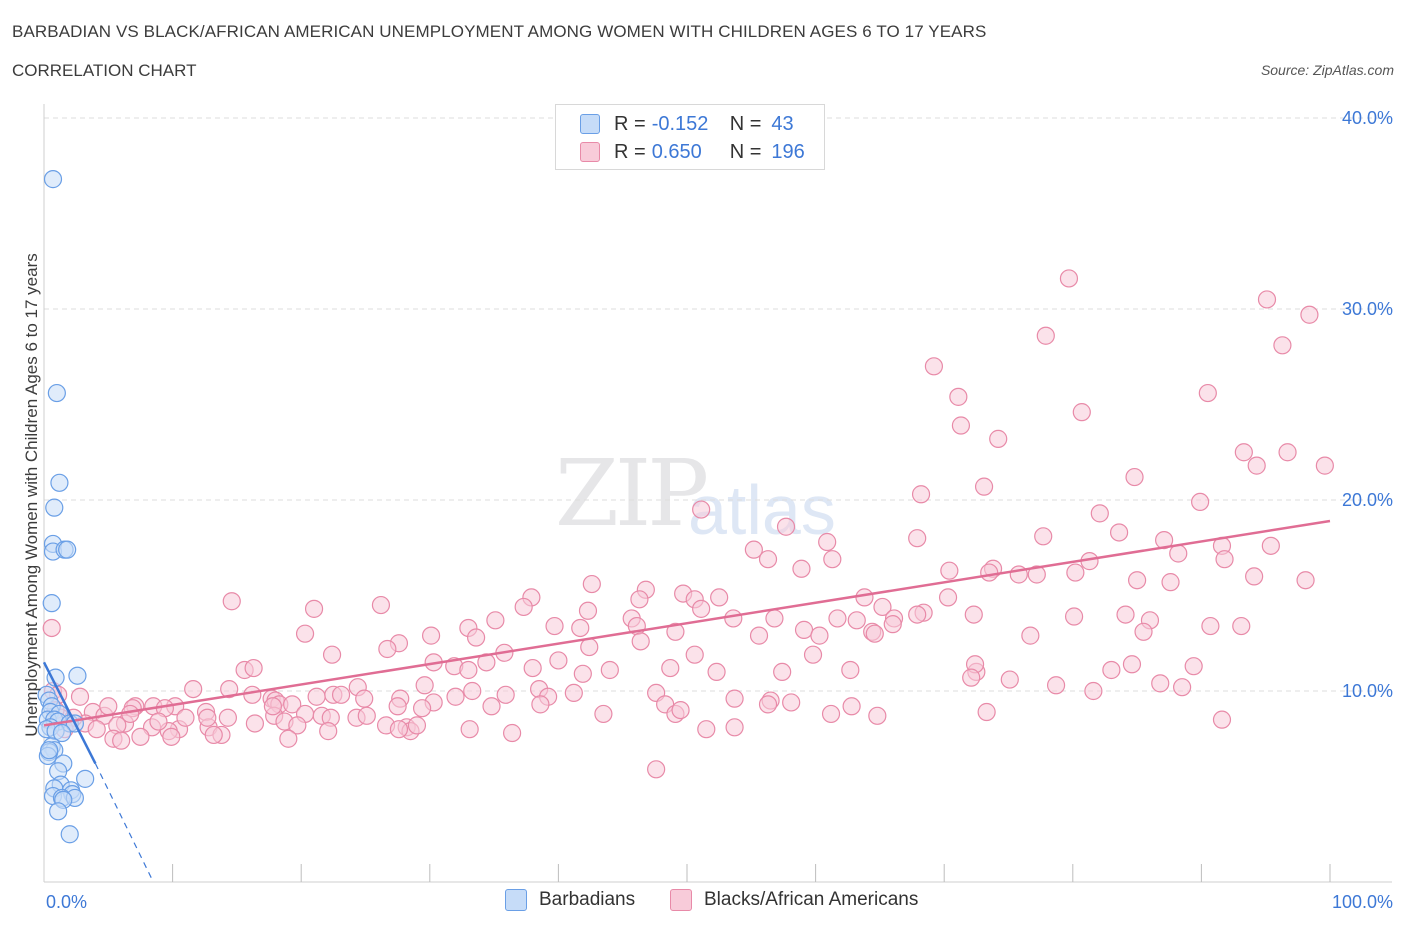 The height and width of the screenshot is (930, 1406). I want to click on trend-line-barbadians, so click(69, 713).